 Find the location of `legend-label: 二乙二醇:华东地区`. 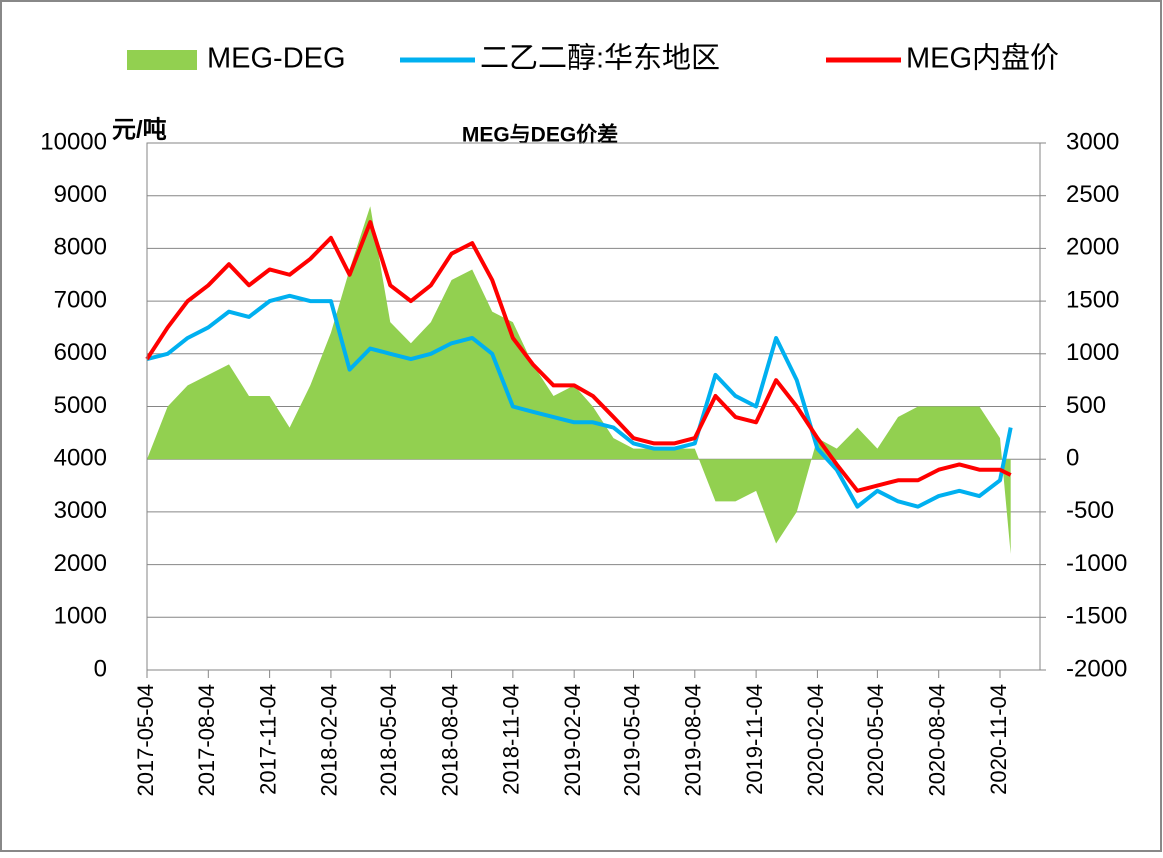

legend-label: 二乙二醇:华东地区 is located at coordinates (600, 58).